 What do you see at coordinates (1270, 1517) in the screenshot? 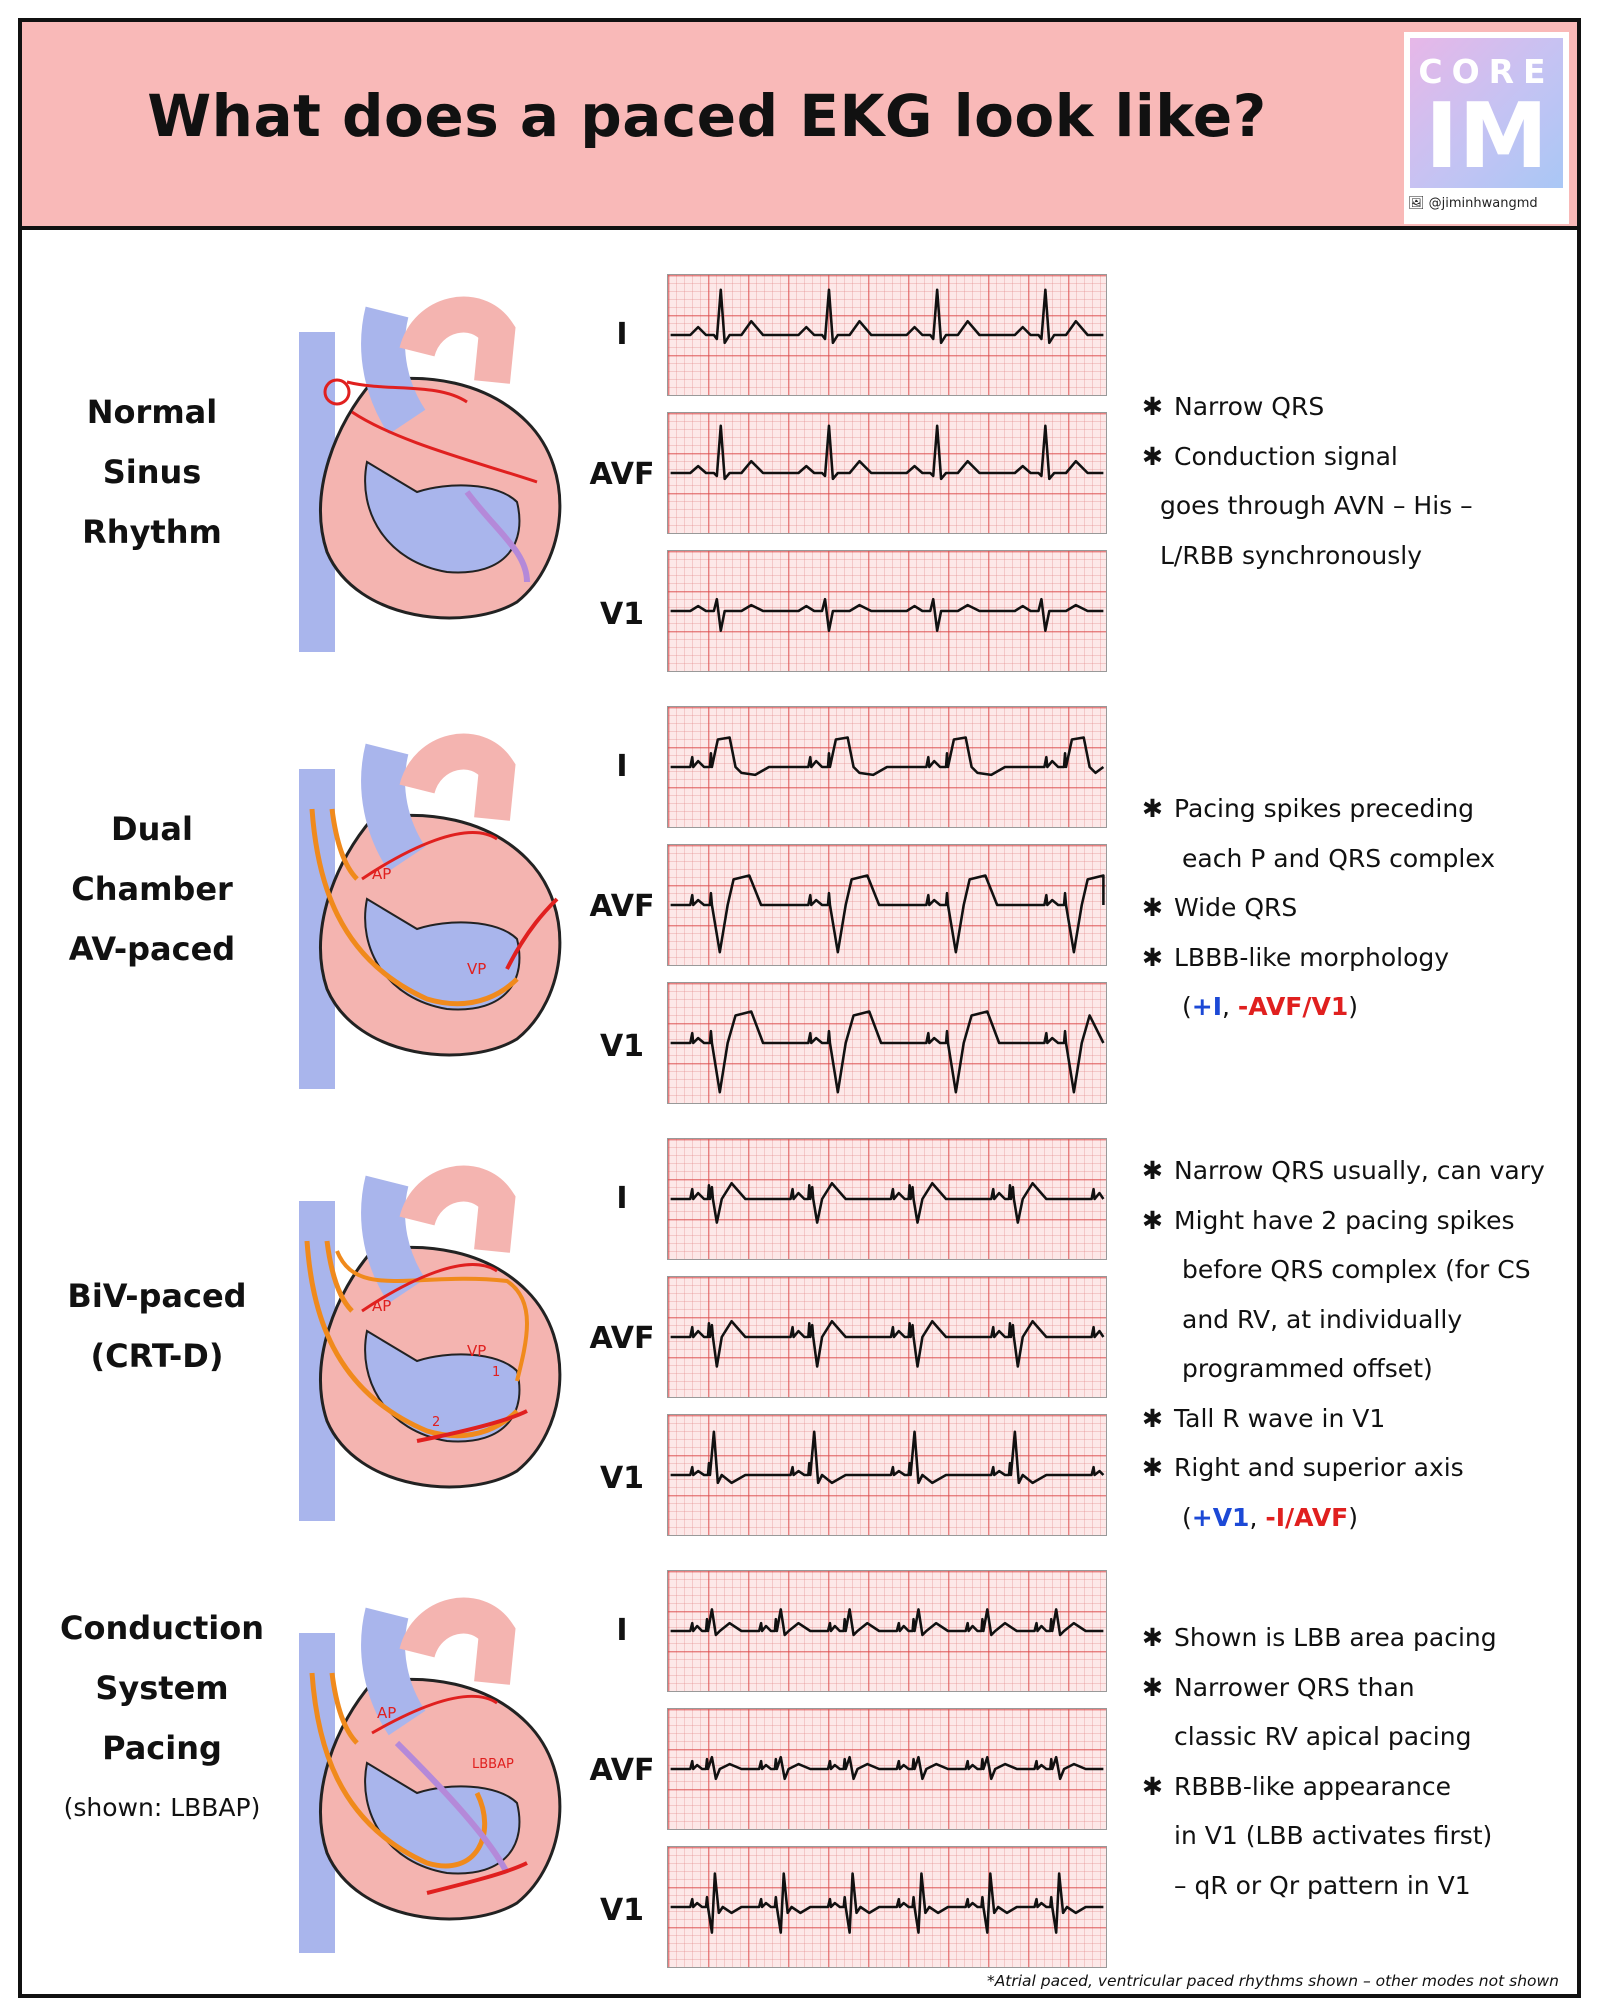
I see `axis-note: (+V1, -I/AVF)` at bounding box center [1270, 1517].